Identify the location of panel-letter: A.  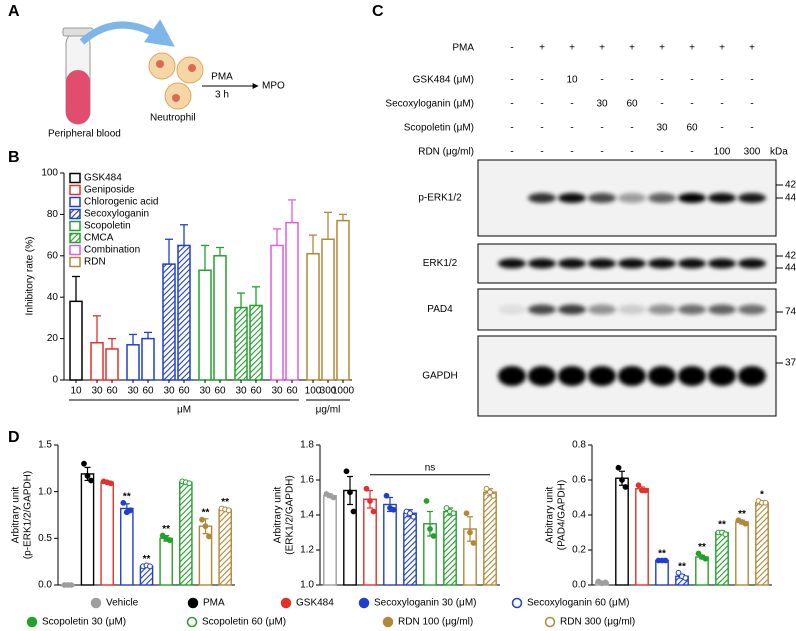
(14, 11).